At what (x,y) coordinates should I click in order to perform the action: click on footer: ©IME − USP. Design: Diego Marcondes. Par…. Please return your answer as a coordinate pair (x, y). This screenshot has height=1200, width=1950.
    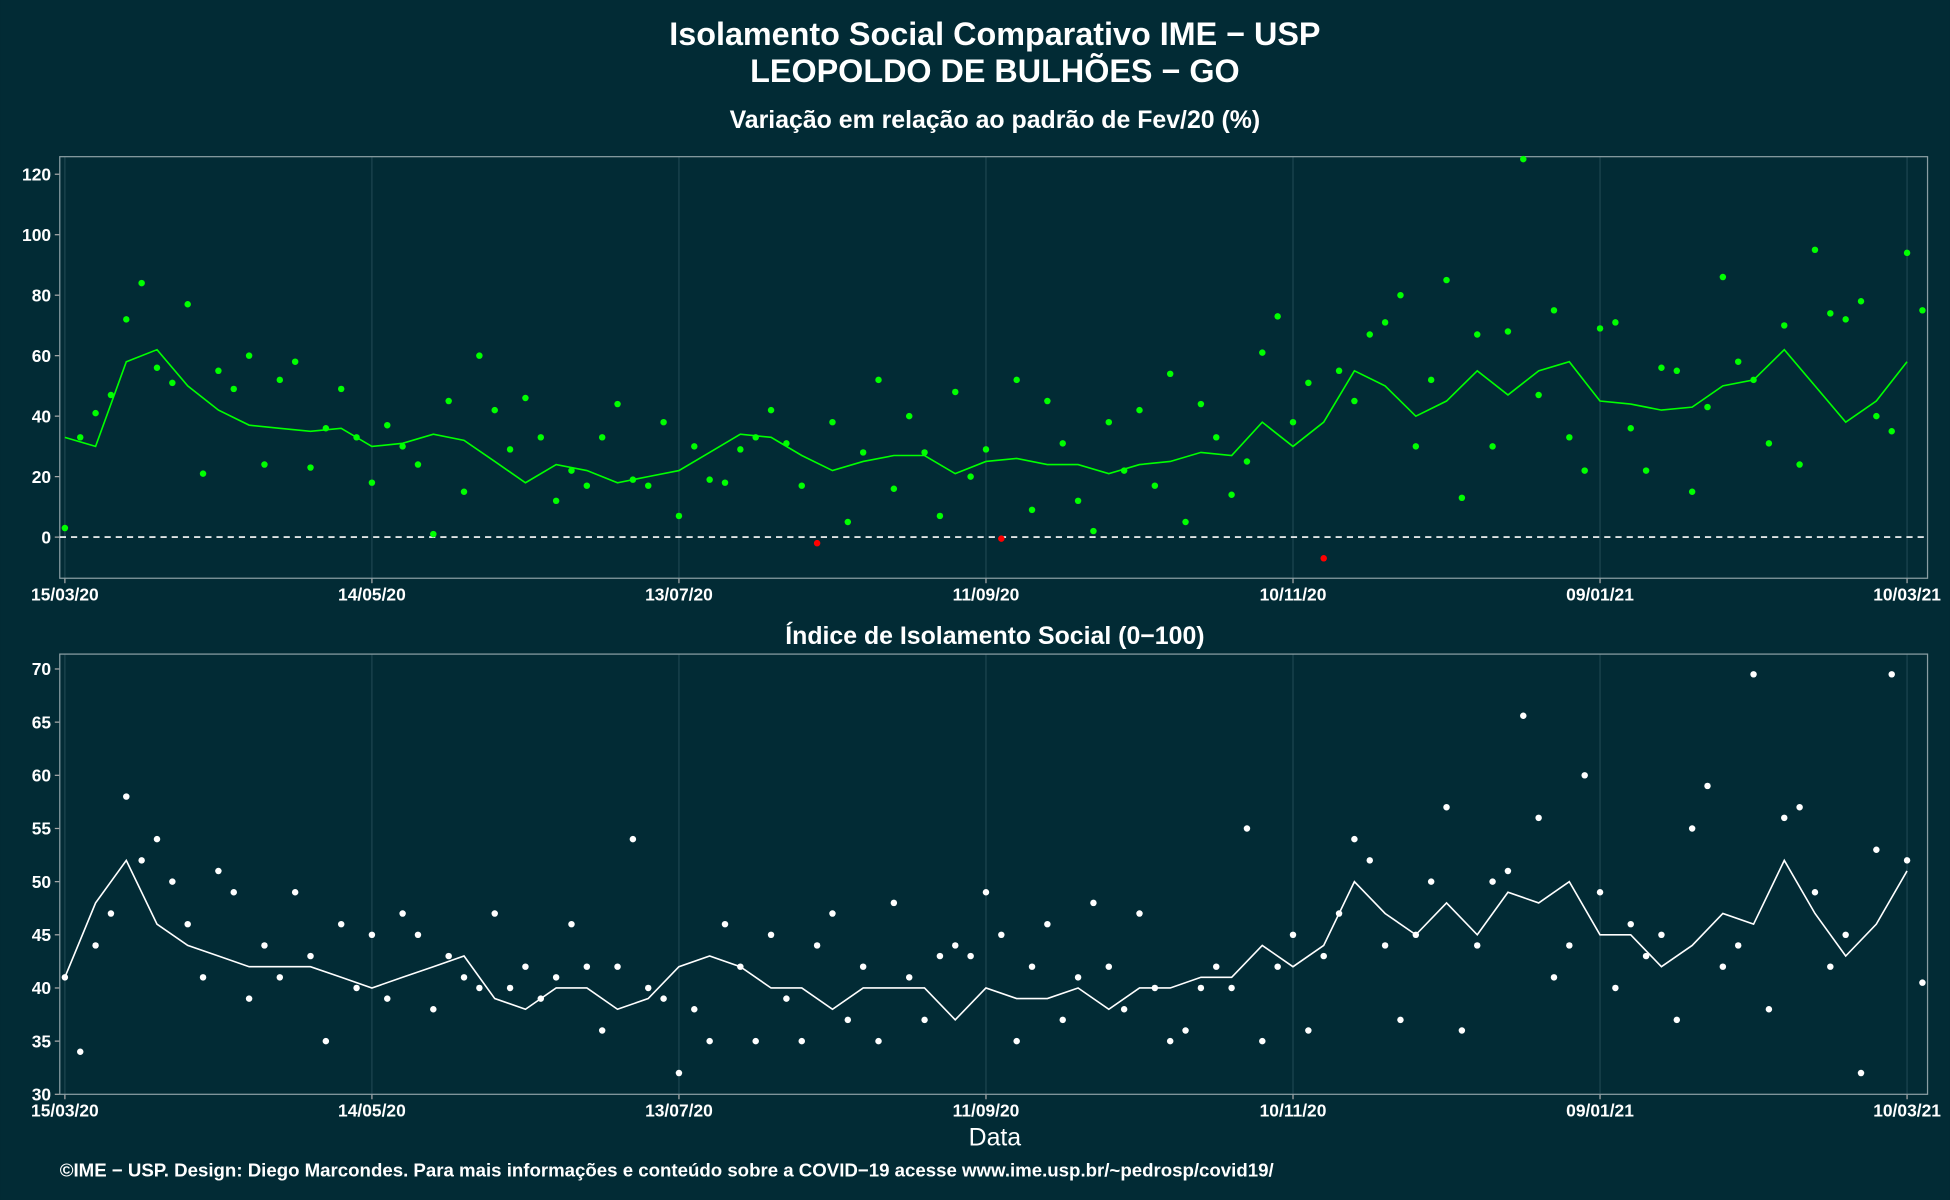
    Looking at the image, I should click on (667, 1169).